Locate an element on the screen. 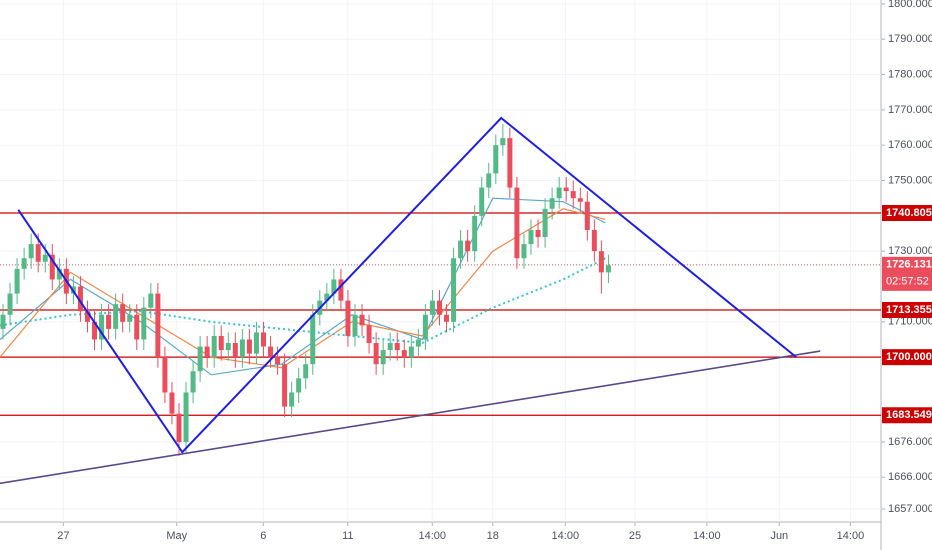 Image resolution: width=932 pixels, height=550 pixels. y-tick-label: 1666.000 is located at coordinates (910, 477).